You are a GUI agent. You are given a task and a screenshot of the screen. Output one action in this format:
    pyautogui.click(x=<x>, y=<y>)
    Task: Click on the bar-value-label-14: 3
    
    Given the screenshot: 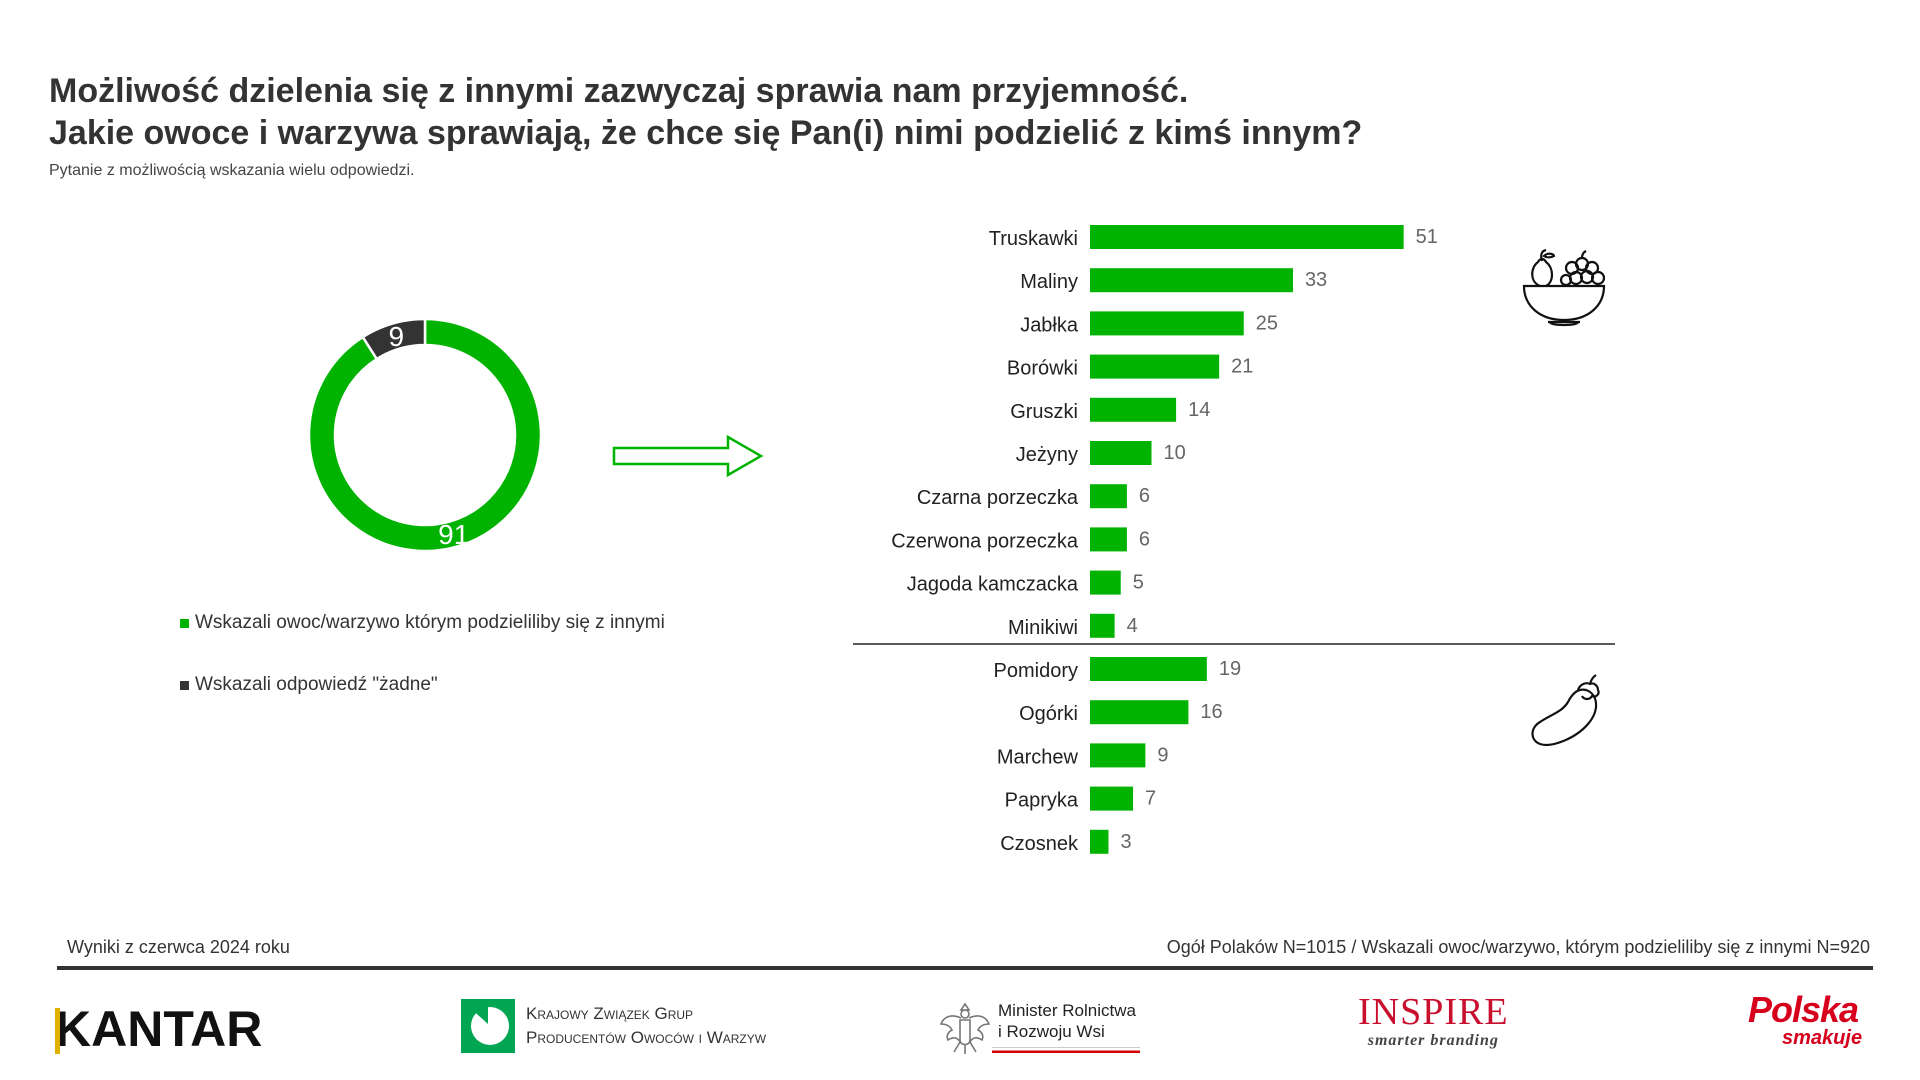 What is the action you would take?
    pyautogui.click(x=1125, y=842)
    